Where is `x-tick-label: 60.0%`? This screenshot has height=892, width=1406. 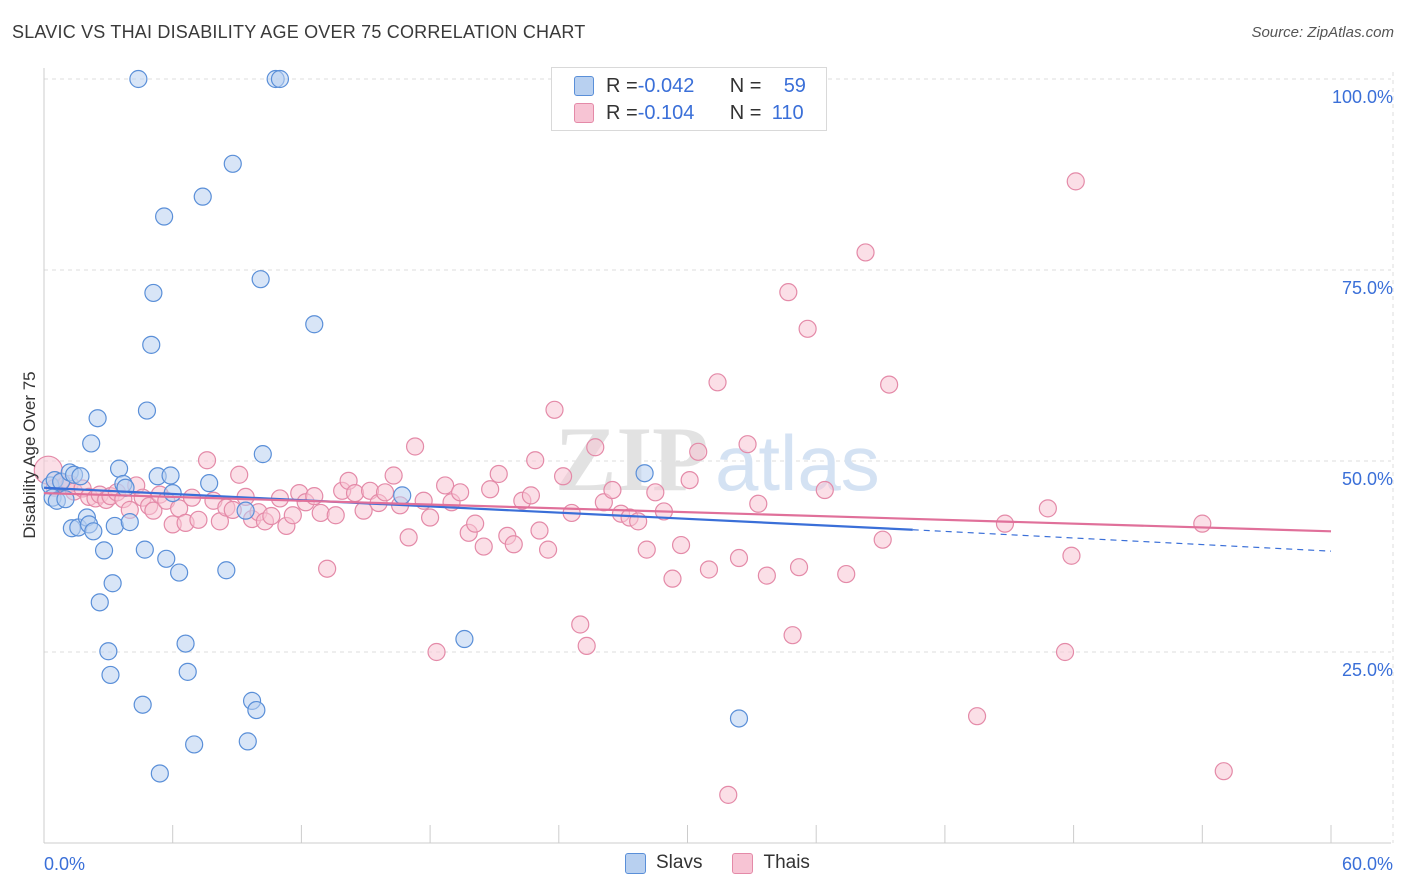 x-tick-label: 60.0% is located at coordinates (1367, 864).